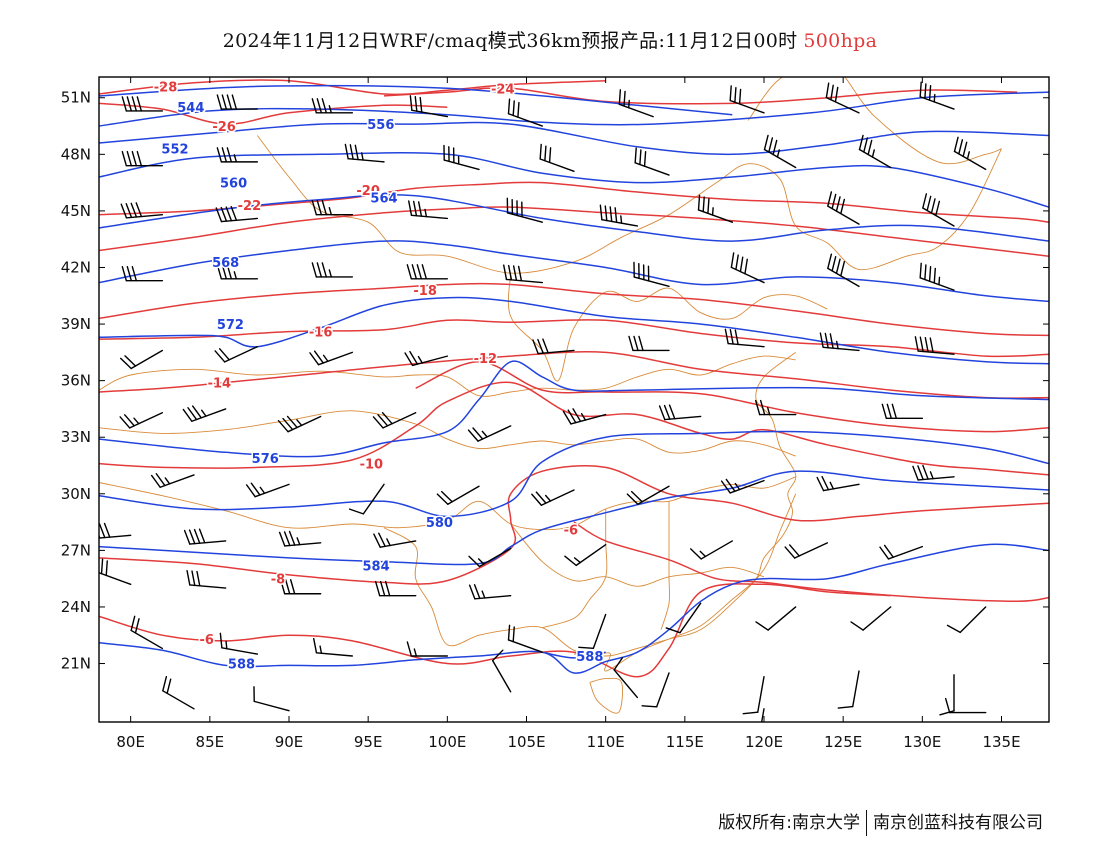 Image resolution: width=1100 pixels, height=850 pixels. I want to click on copyright-owner: 版权所有:南京大学, so click(789, 823).